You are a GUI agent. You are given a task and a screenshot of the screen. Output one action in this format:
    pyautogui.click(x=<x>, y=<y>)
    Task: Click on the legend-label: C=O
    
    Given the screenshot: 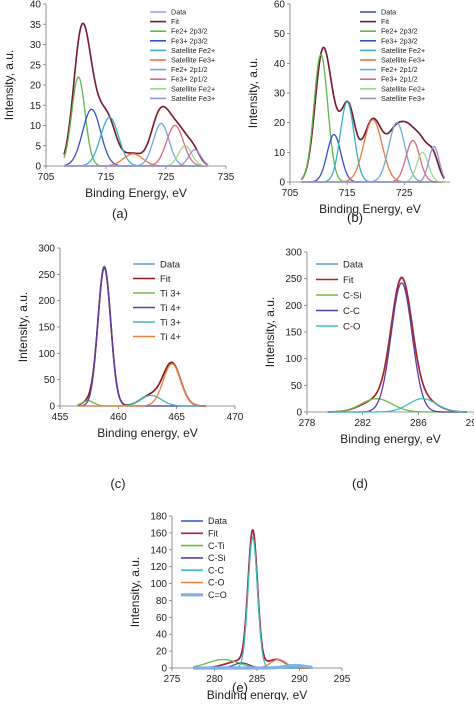 What is the action you would take?
    pyautogui.click(x=217, y=595)
    